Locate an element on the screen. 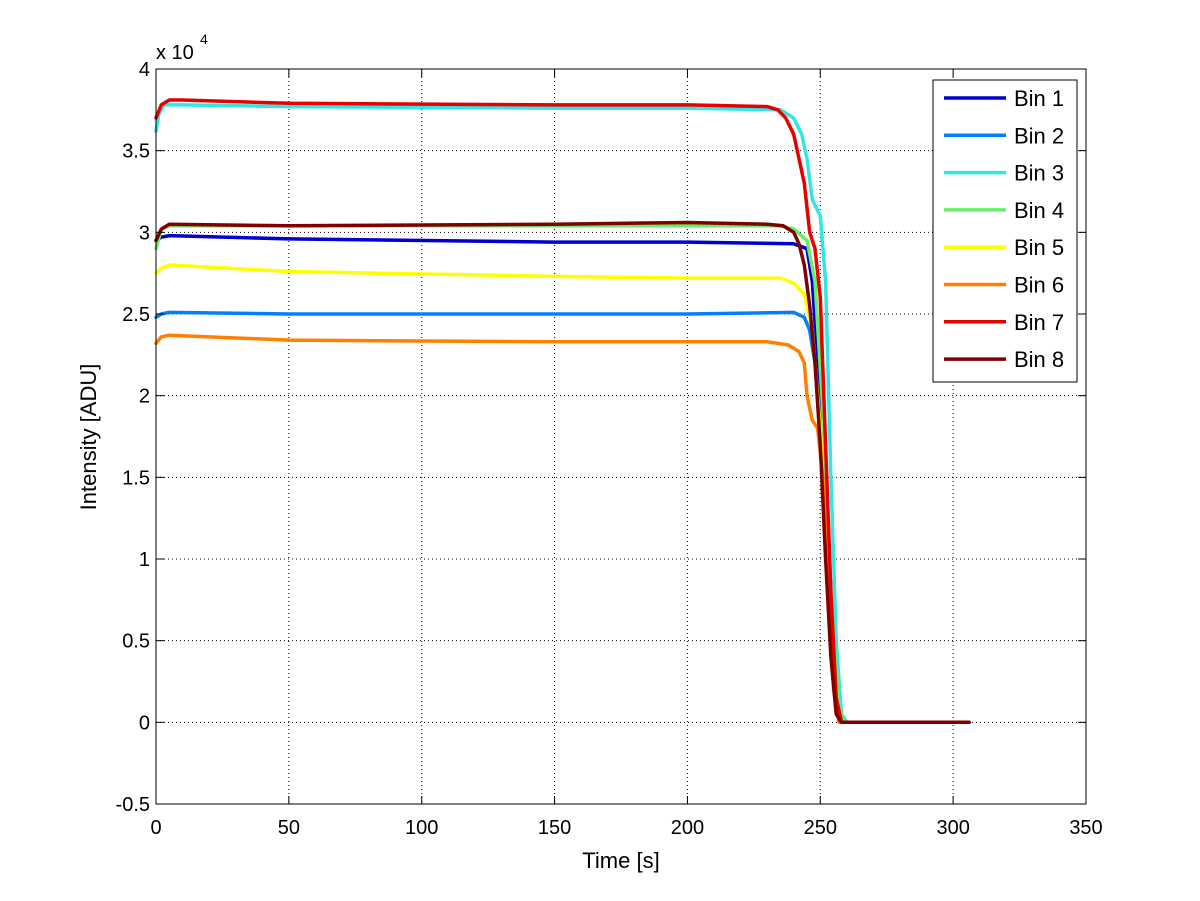  y-tick-label: 2 is located at coordinates (144, 397).